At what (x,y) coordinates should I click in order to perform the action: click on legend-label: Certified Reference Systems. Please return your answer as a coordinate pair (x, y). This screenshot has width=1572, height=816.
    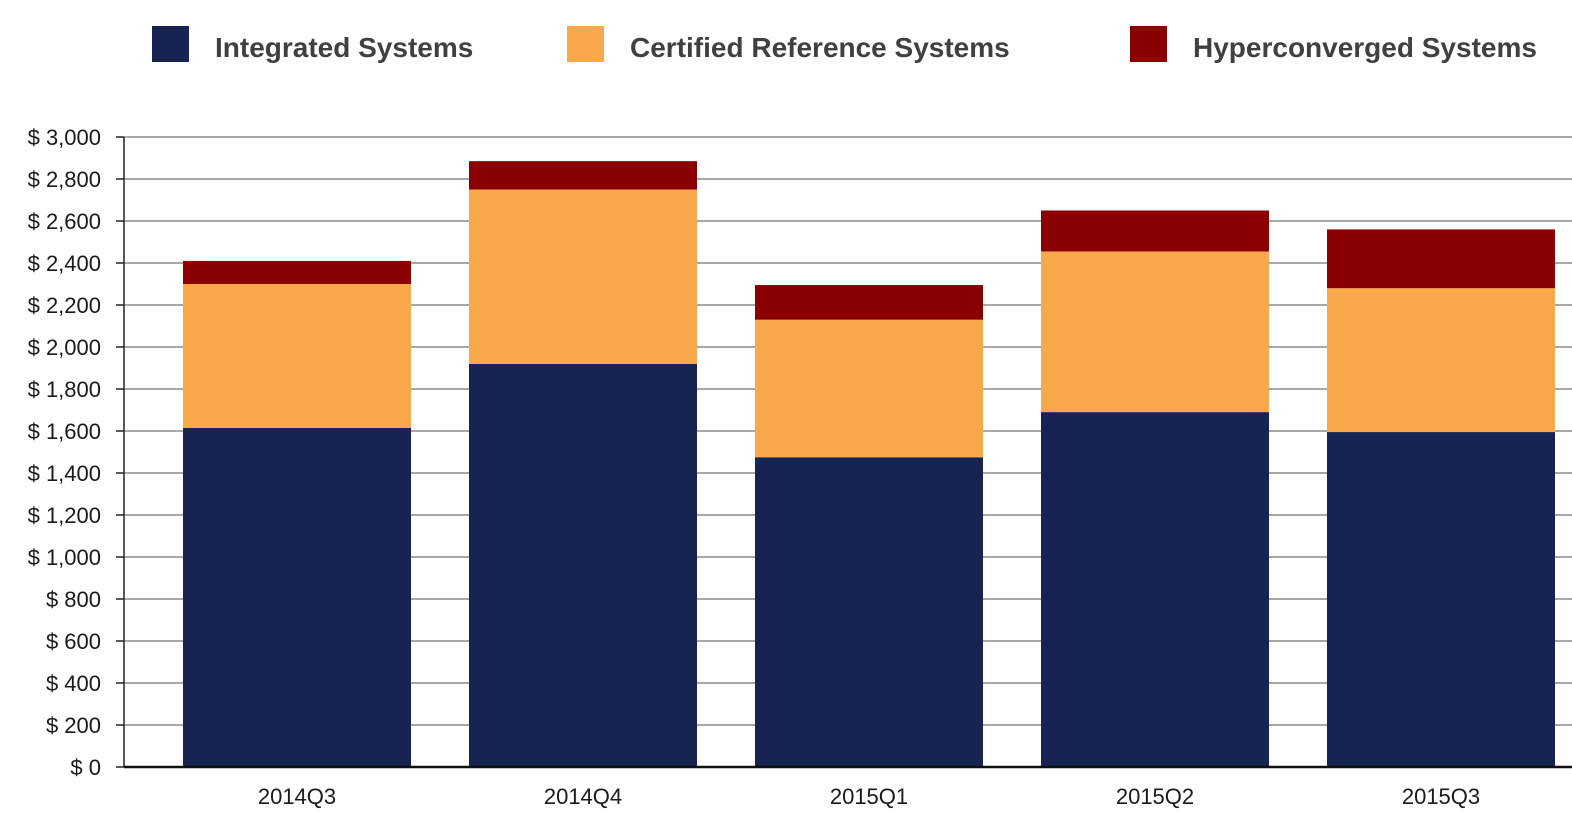
    Looking at the image, I should click on (820, 47).